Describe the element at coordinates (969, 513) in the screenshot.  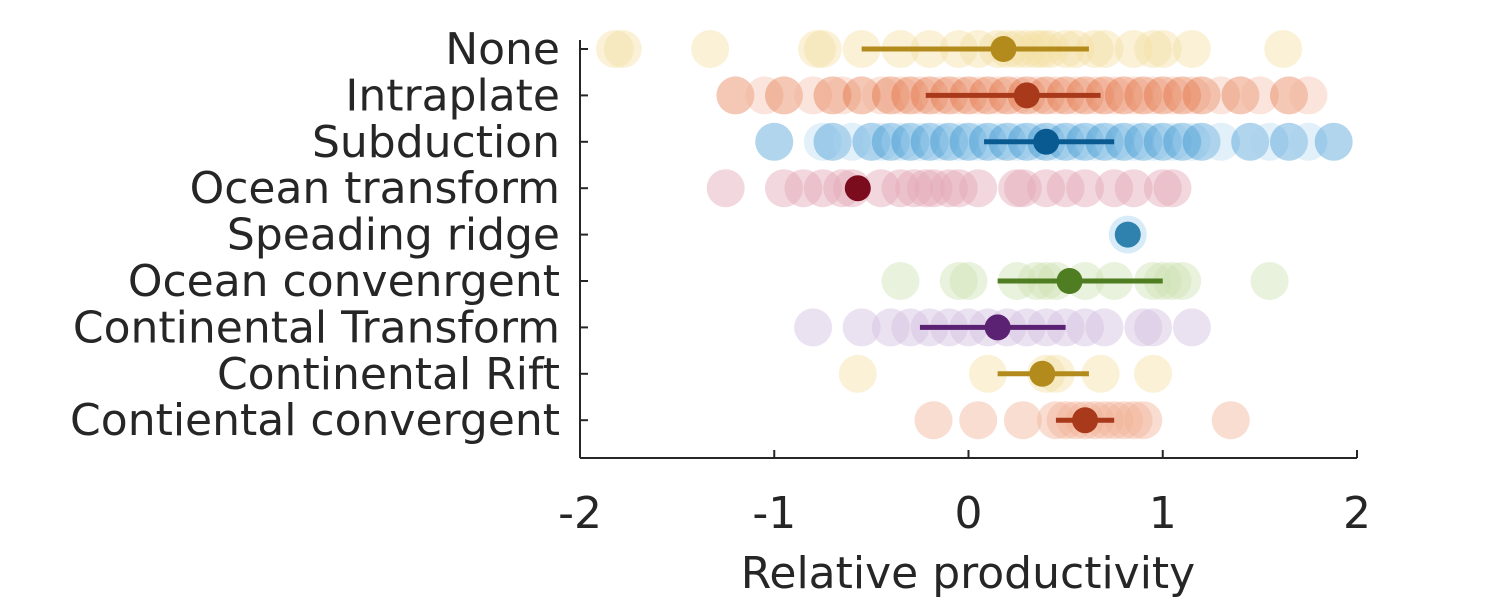
I see `x-tick-label: 0` at that location.